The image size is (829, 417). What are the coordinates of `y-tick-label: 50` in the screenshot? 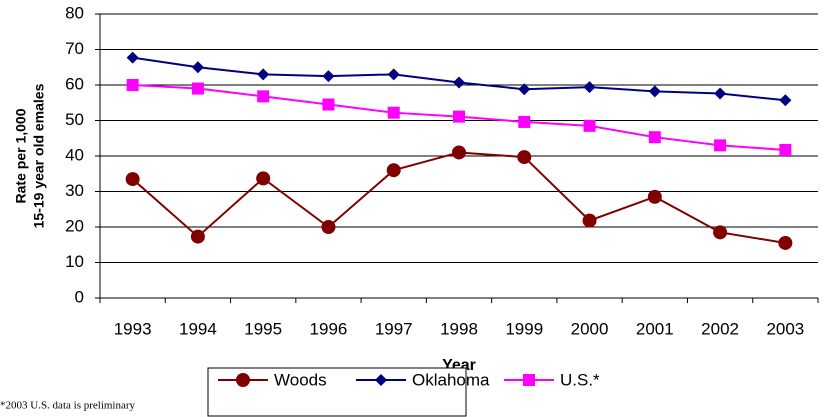 It's located at (74, 119).